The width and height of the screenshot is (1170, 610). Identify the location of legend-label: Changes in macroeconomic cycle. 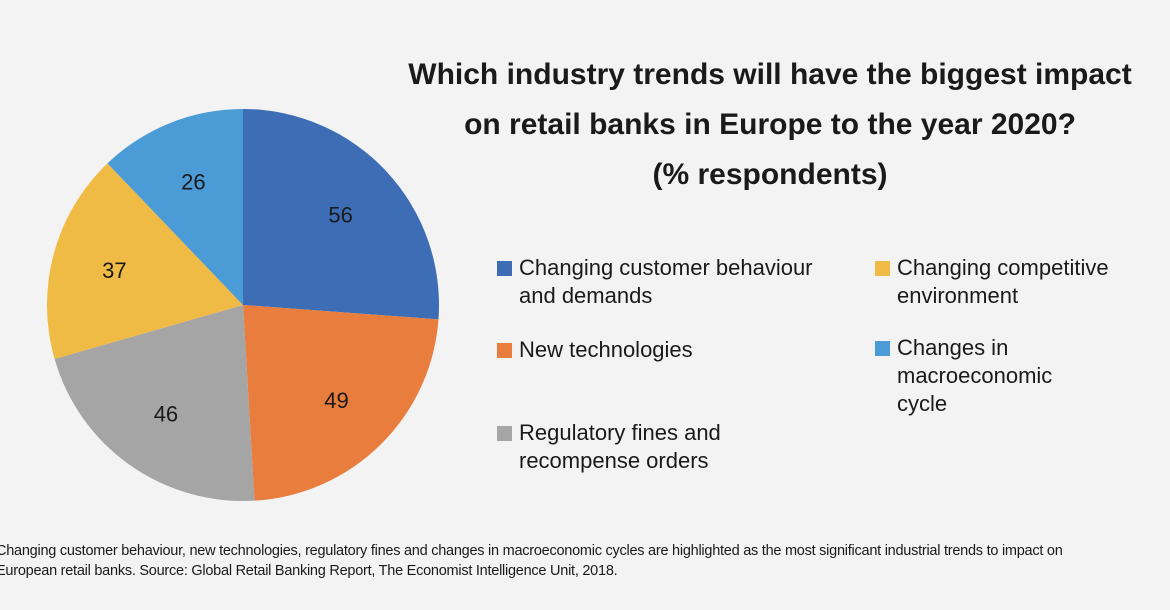
(975, 375).